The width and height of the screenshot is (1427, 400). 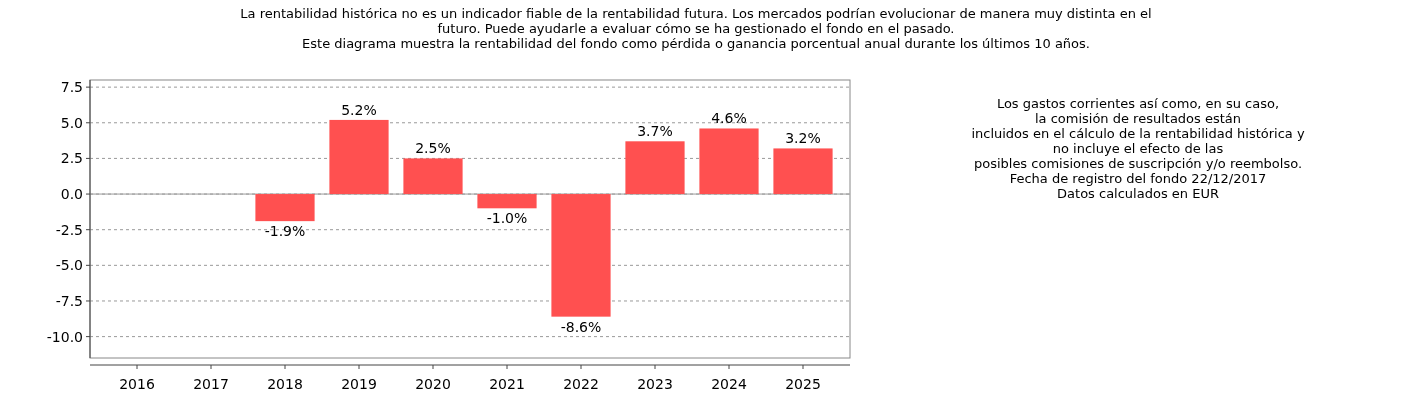 What do you see at coordinates (64, 336) in the screenshot?
I see `y-tick-label: -10.0` at bounding box center [64, 336].